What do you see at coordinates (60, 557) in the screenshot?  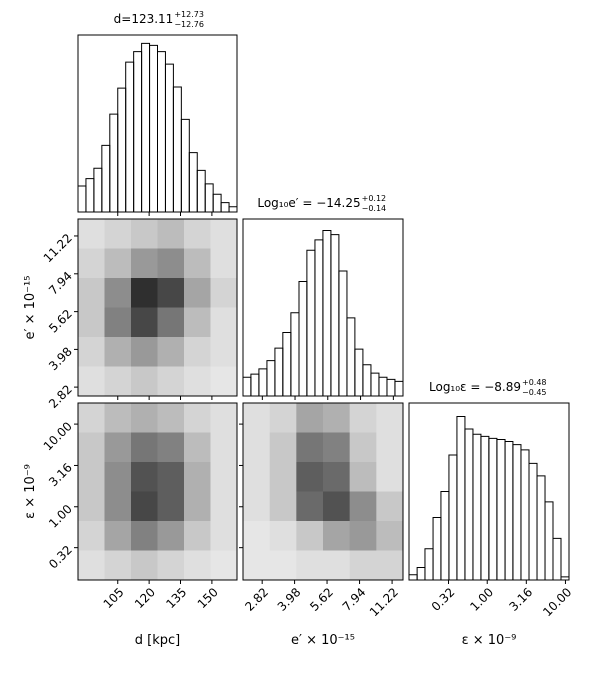 I see `y-tick-label: 0.32` at bounding box center [60, 557].